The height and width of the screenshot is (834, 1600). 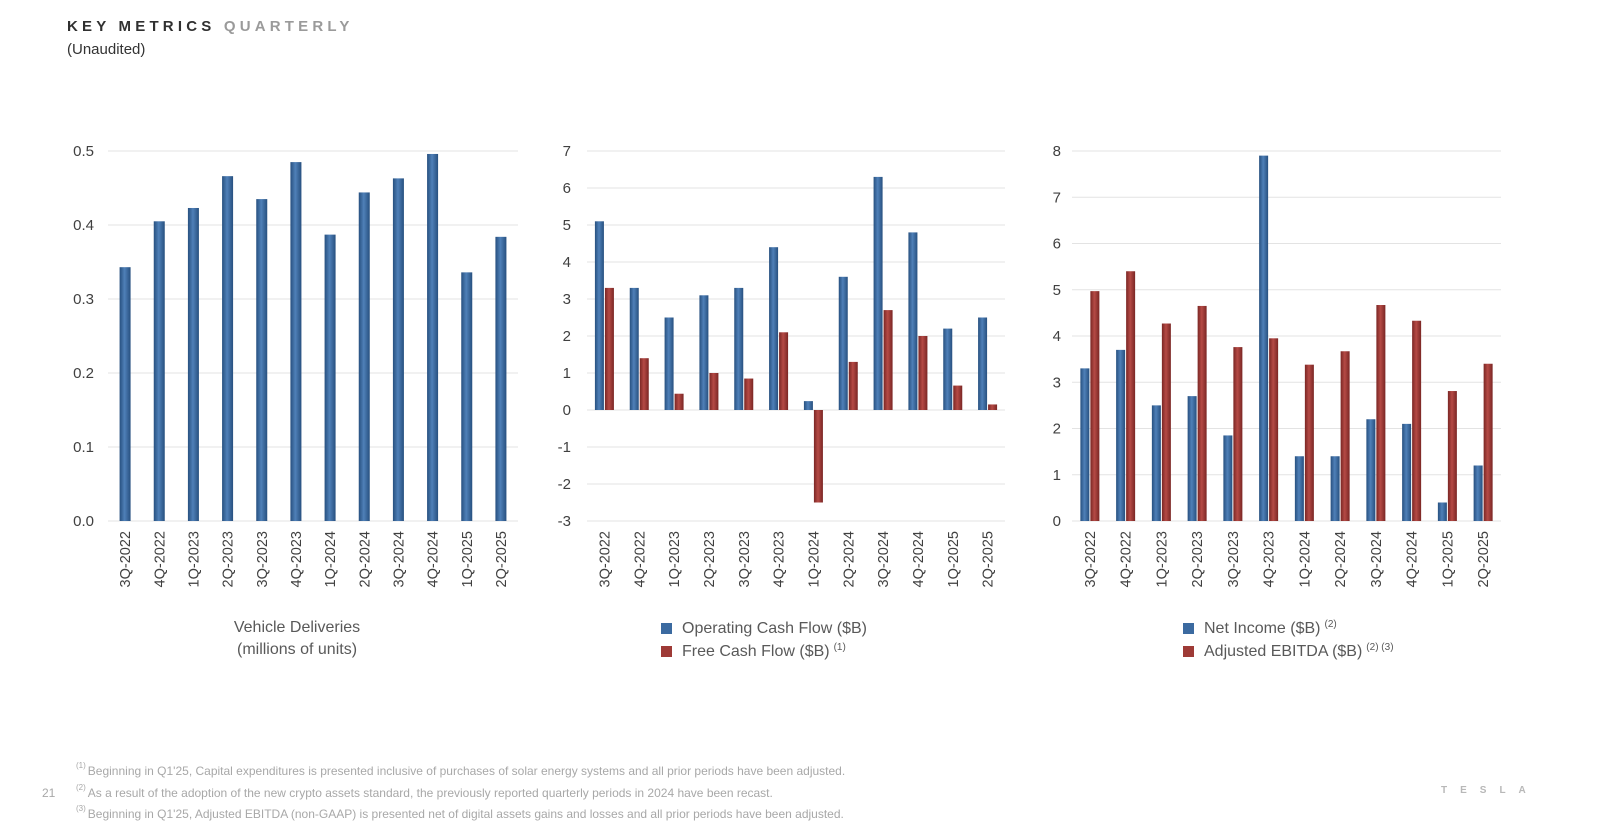 I want to click on x-tick-label: 2Q-2024, so click(x=365, y=559).